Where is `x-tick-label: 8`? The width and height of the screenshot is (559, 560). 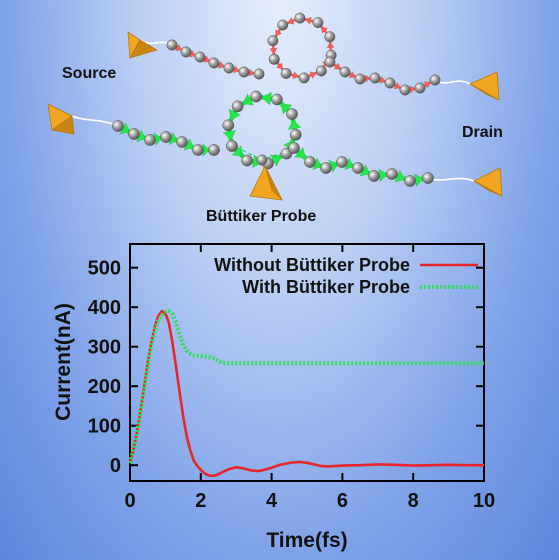
x-tick-label: 8 is located at coordinates (413, 501).